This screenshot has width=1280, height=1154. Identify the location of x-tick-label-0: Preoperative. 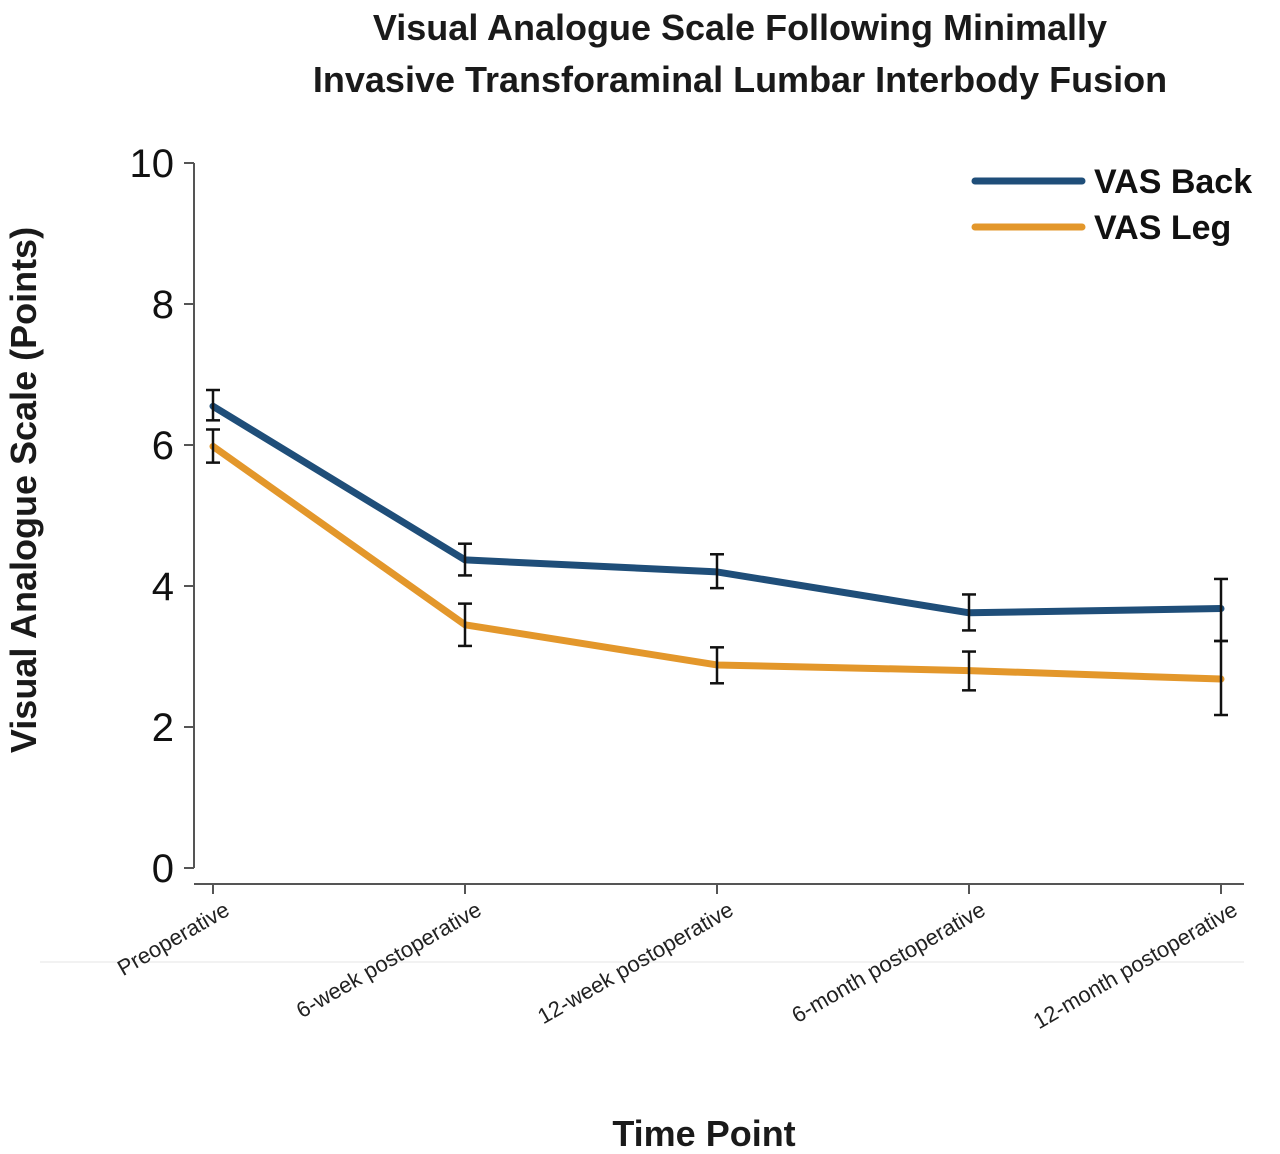
(173, 939).